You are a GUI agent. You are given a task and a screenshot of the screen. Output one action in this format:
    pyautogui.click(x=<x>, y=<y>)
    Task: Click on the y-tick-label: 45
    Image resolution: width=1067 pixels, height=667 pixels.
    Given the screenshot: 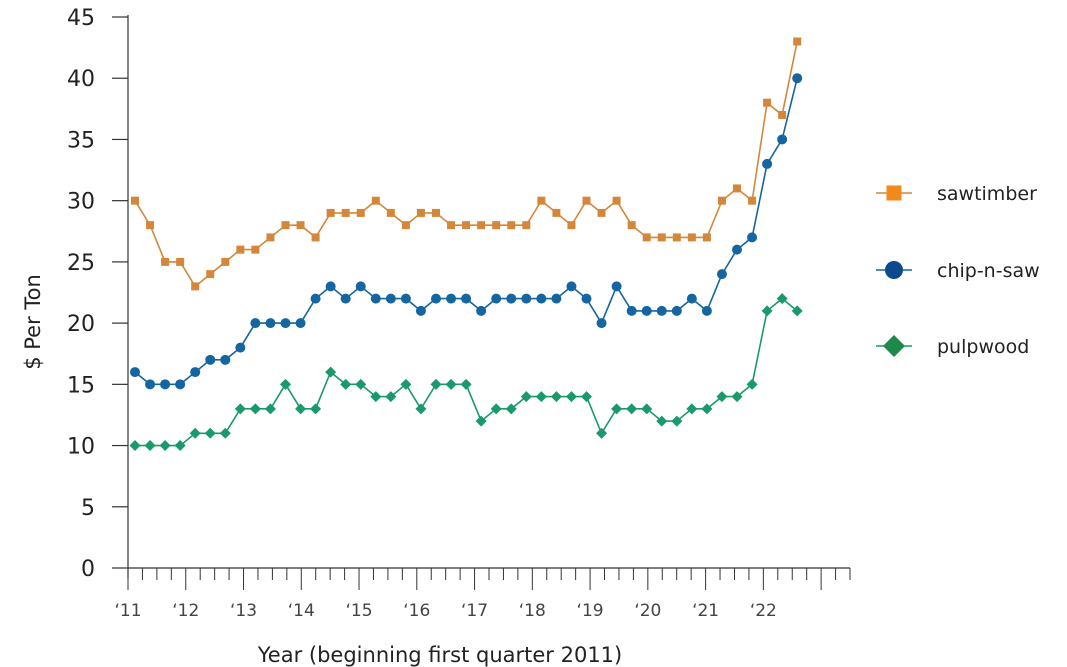 What is the action you would take?
    pyautogui.click(x=81, y=18)
    